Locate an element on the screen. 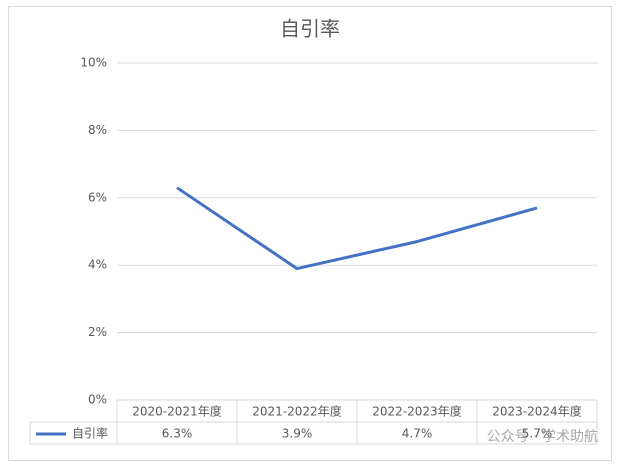  y-tick-label: 2% is located at coordinates (97, 332).